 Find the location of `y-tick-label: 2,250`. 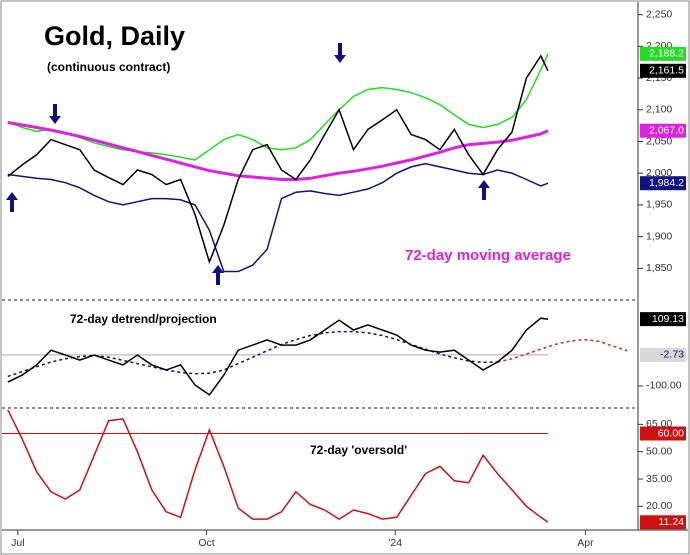

y-tick-label: 2,250 is located at coordinates (659, 14).